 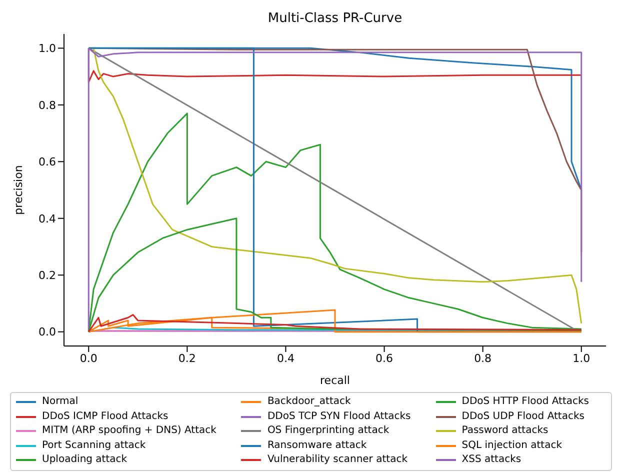 What do you see at coordinates (89, 358) in the screenshot?
I see `x-tick-label: 0.0` at bounding box center [89, 358].